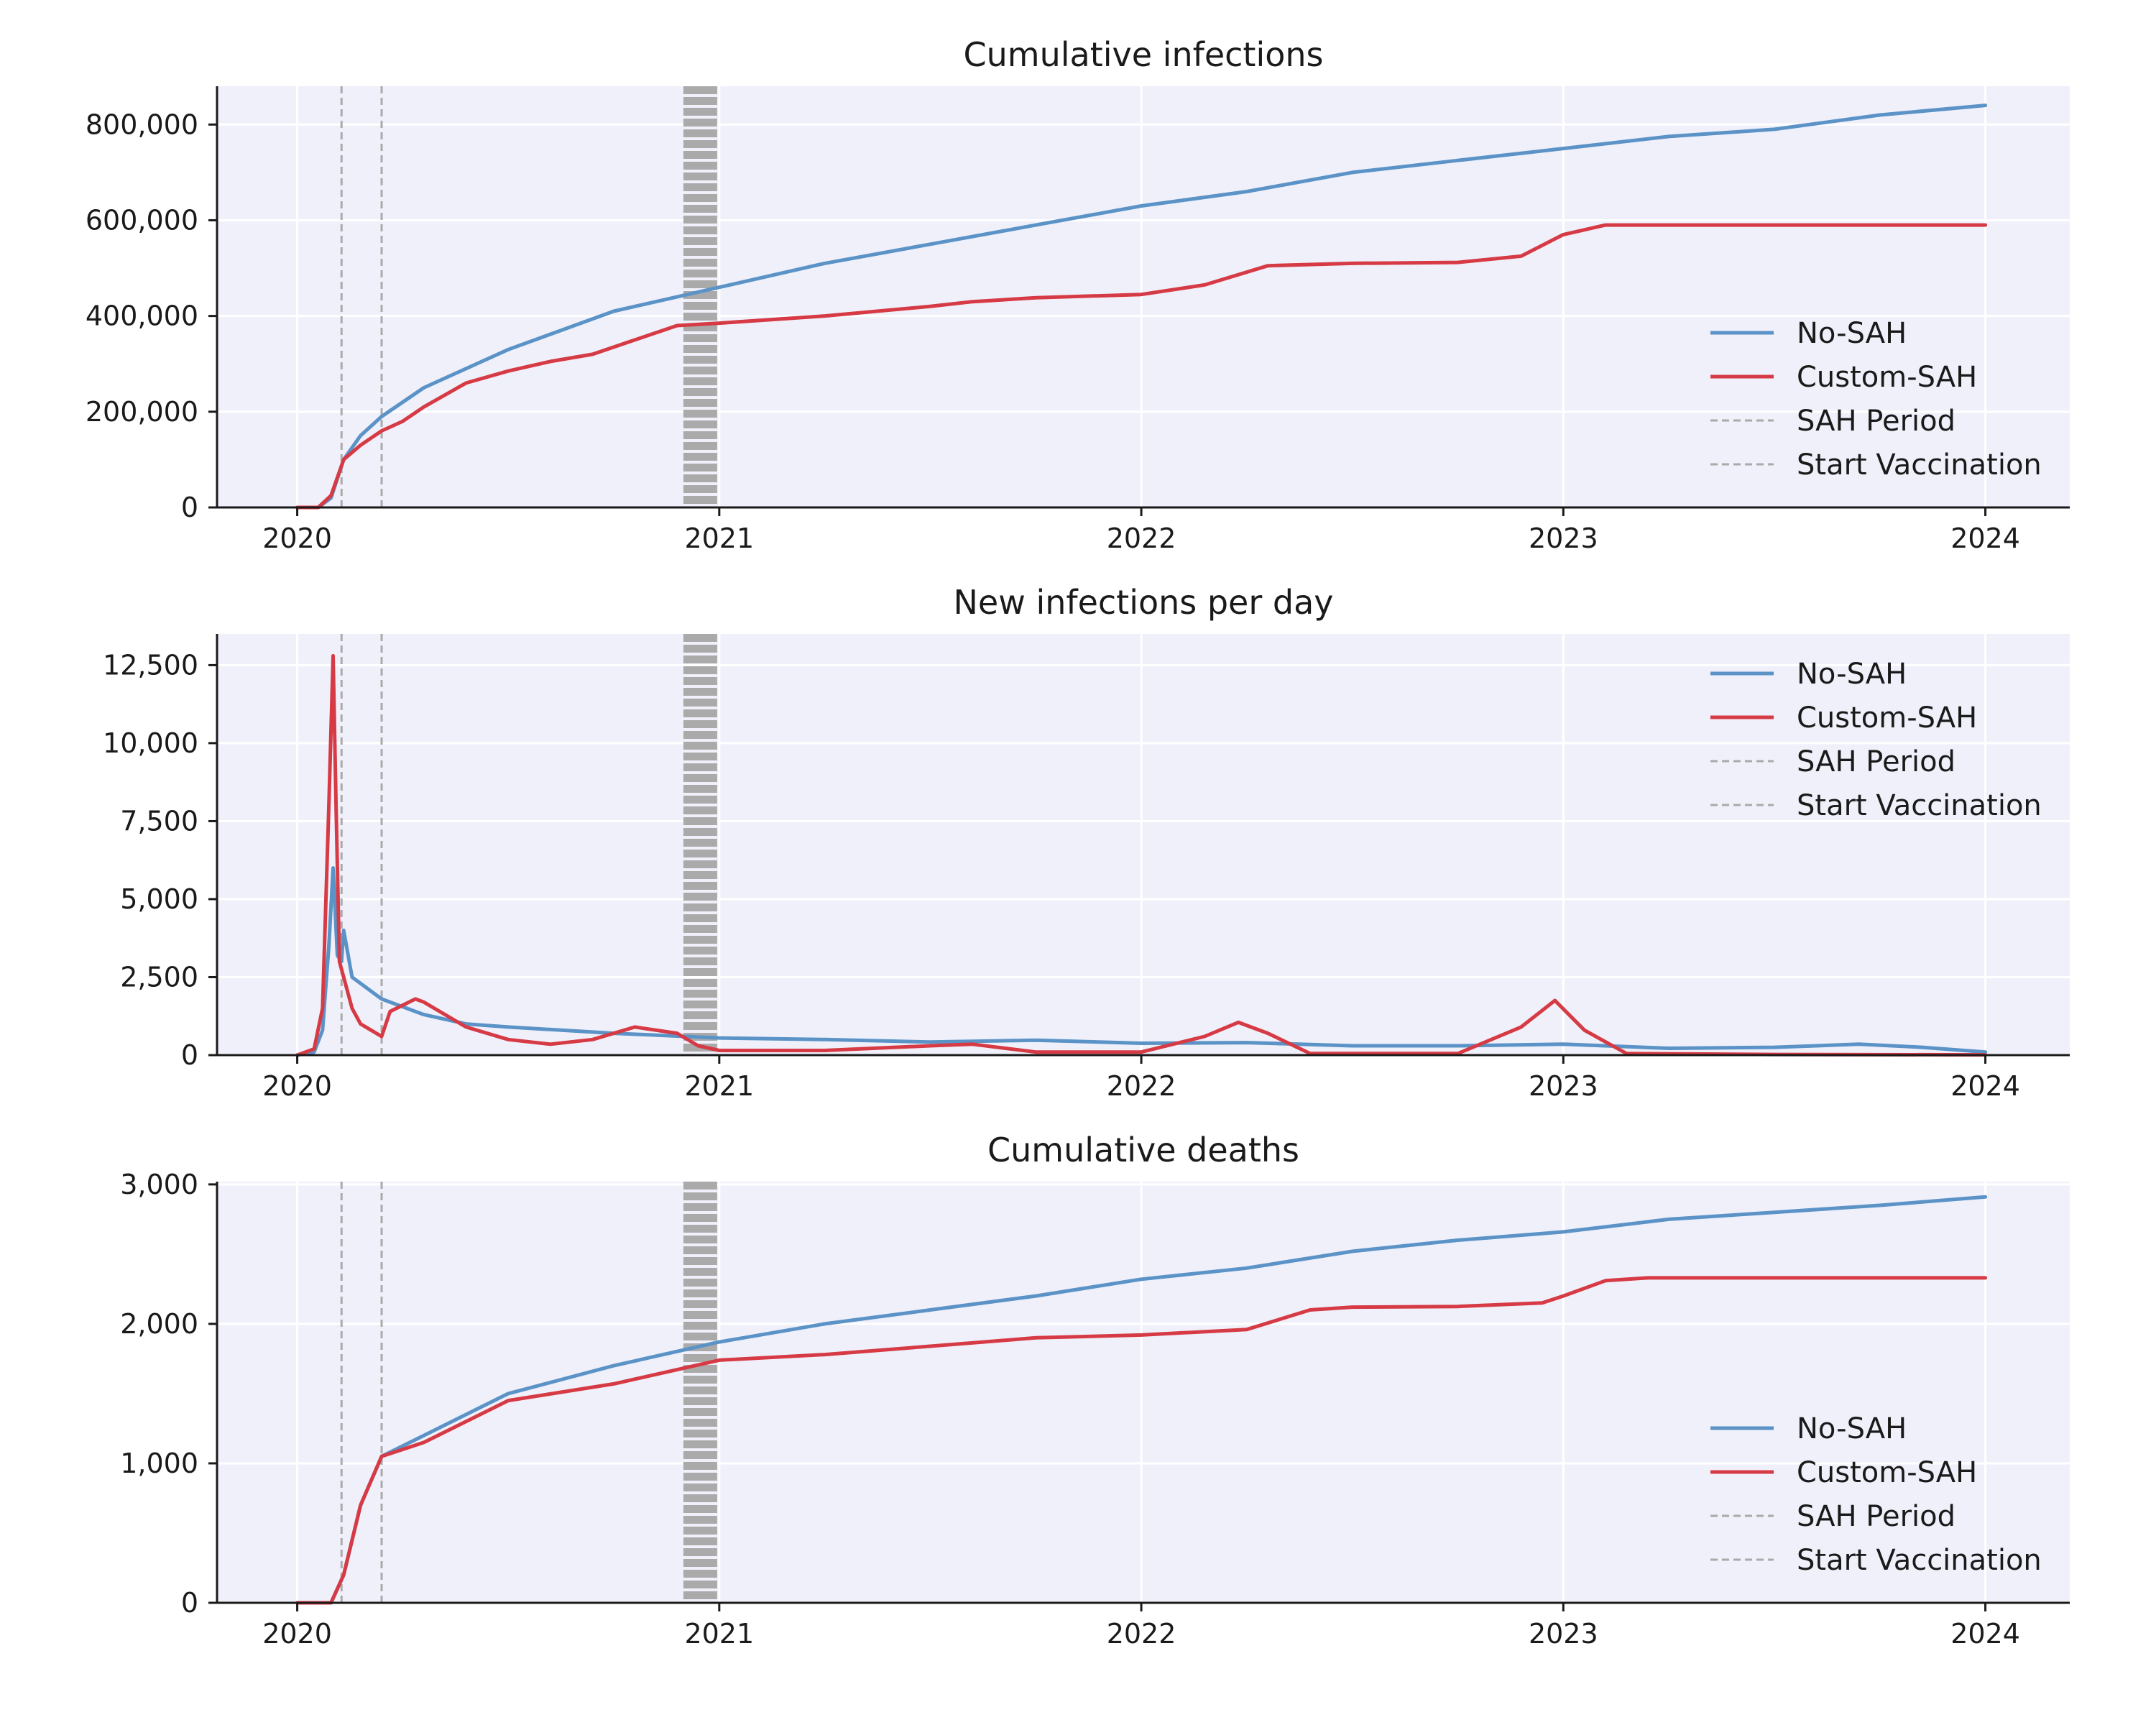 This screenshot has width=2156, height=1725. Describe the element at coordinates (1852, 1428) in the screenshot. I see `legend-label: No-SAH` at that location.